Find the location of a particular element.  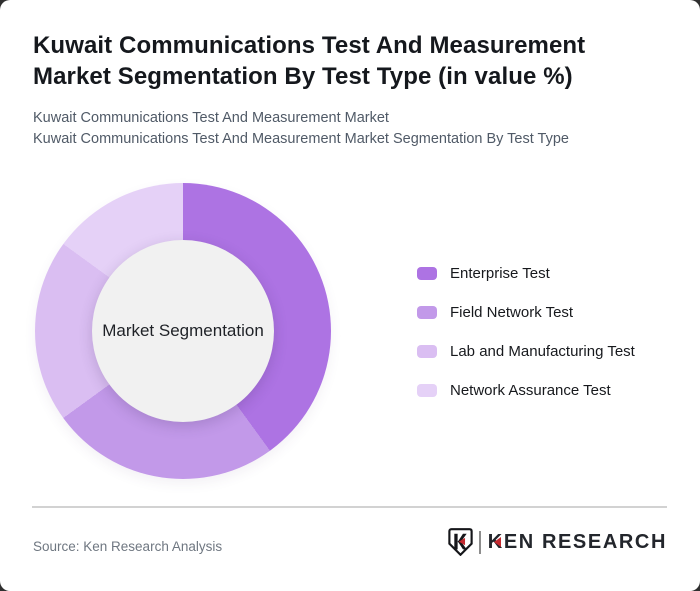

legend-label: Enterprise Test is located at coordinates (500, 273).